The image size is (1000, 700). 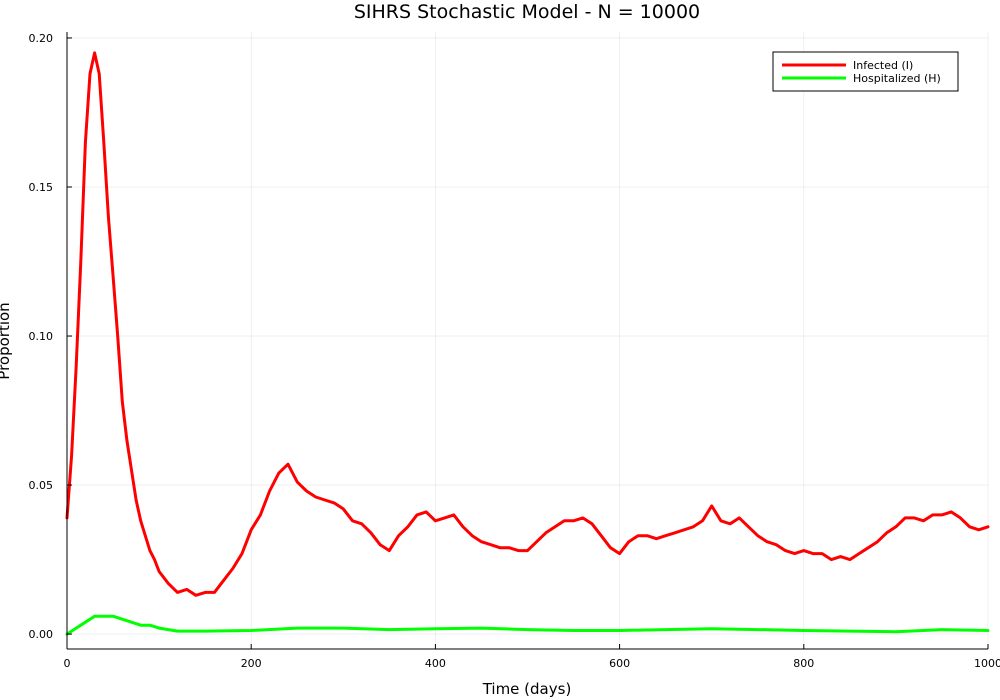 I want to click on x-tick-label: 200, so click(x=251, y=663).